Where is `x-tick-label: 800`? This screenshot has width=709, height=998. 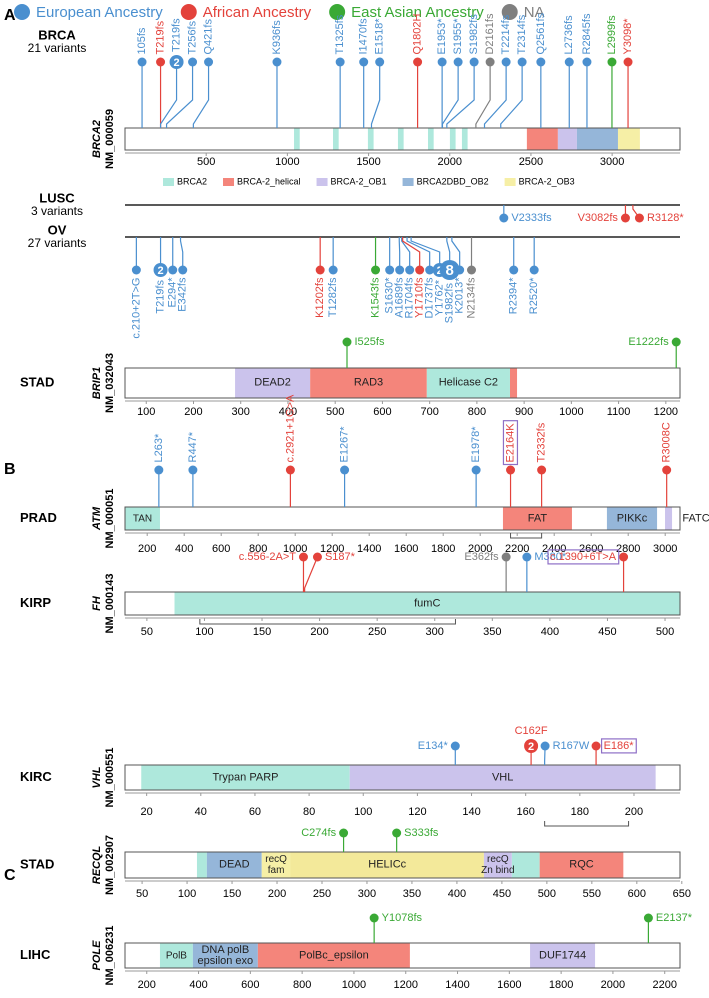
x-tick-label: 800 is located at coordinates (302, 985).